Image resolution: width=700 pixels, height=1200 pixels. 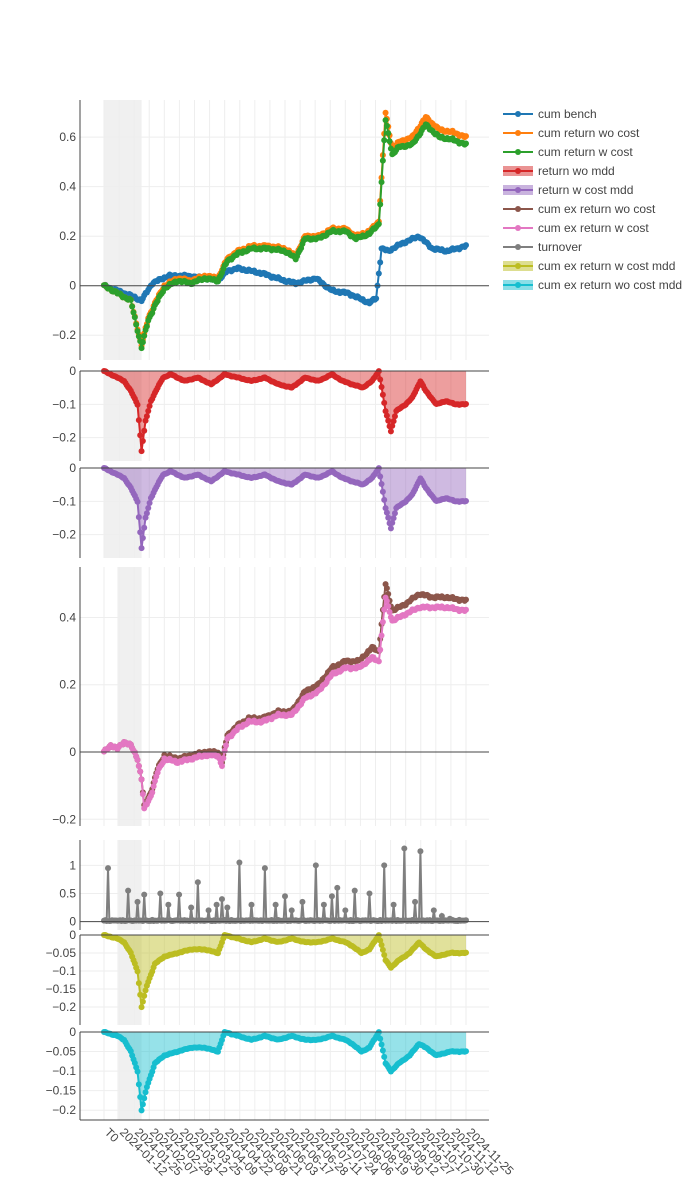 I want to click on legend-item: cum ex return wo cost mdd, so click(x=592, y=285).